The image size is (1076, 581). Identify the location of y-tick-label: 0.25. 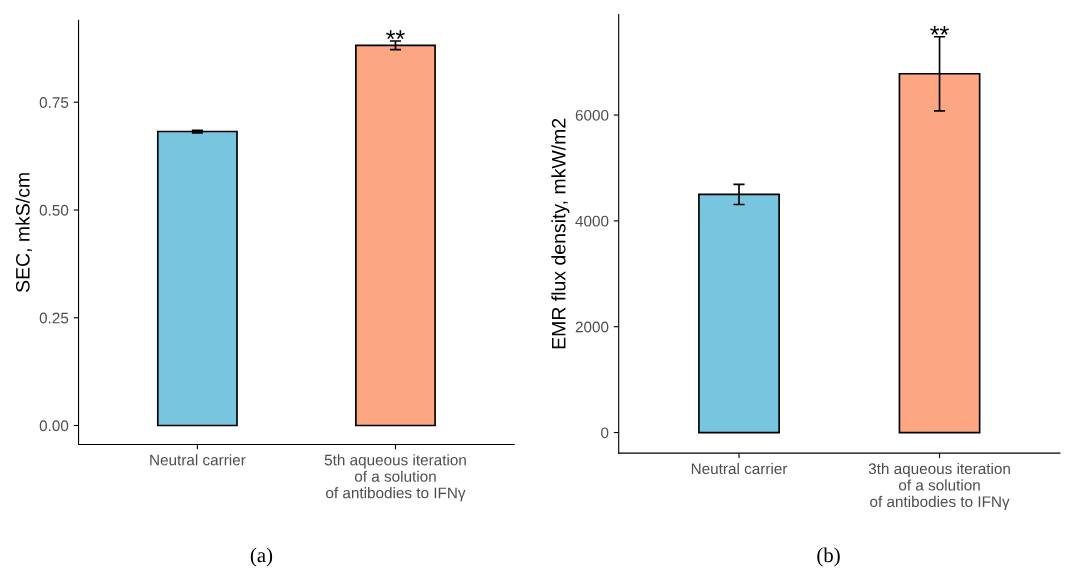
(54, 318).